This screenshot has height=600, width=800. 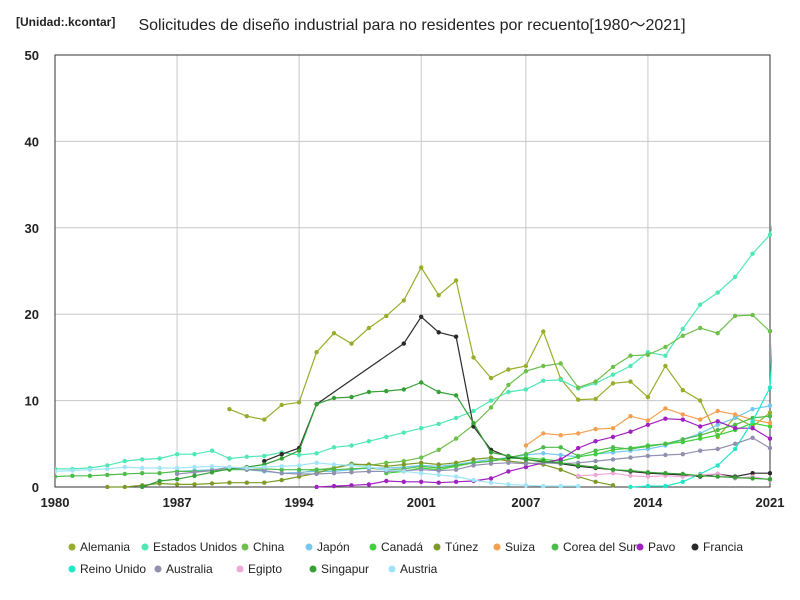 I want to click on legend-label: China, so click(x=269, y=547).